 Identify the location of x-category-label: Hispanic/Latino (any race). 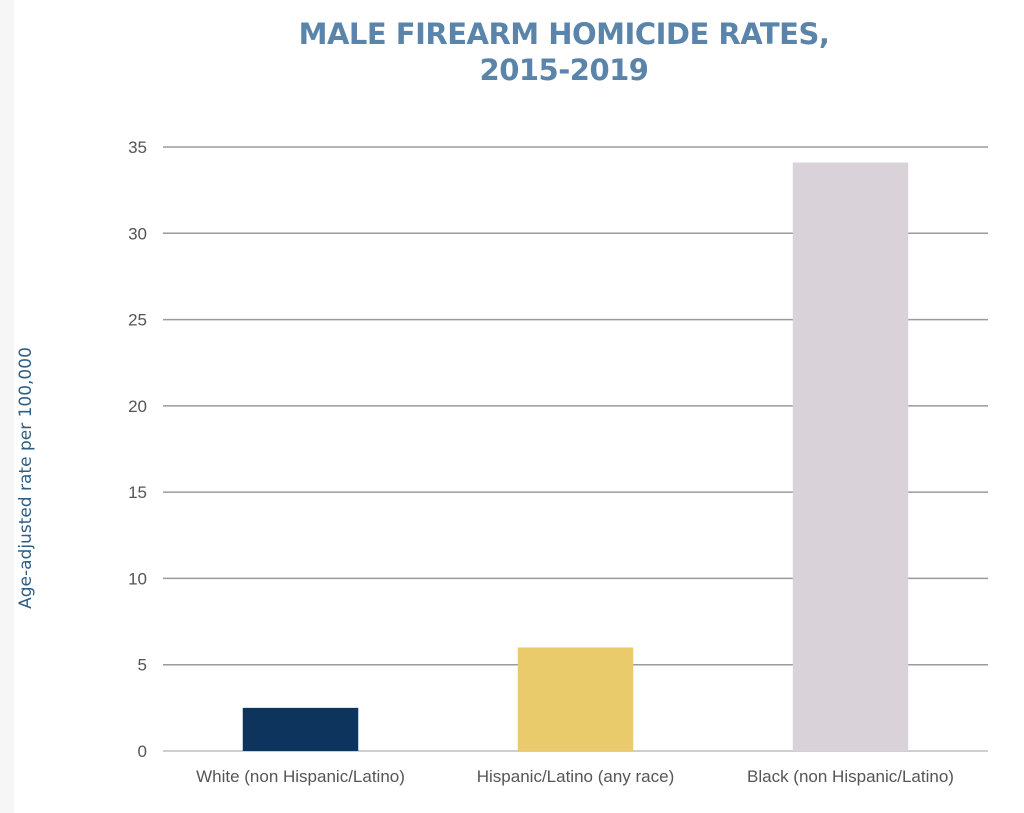
(575, 776).